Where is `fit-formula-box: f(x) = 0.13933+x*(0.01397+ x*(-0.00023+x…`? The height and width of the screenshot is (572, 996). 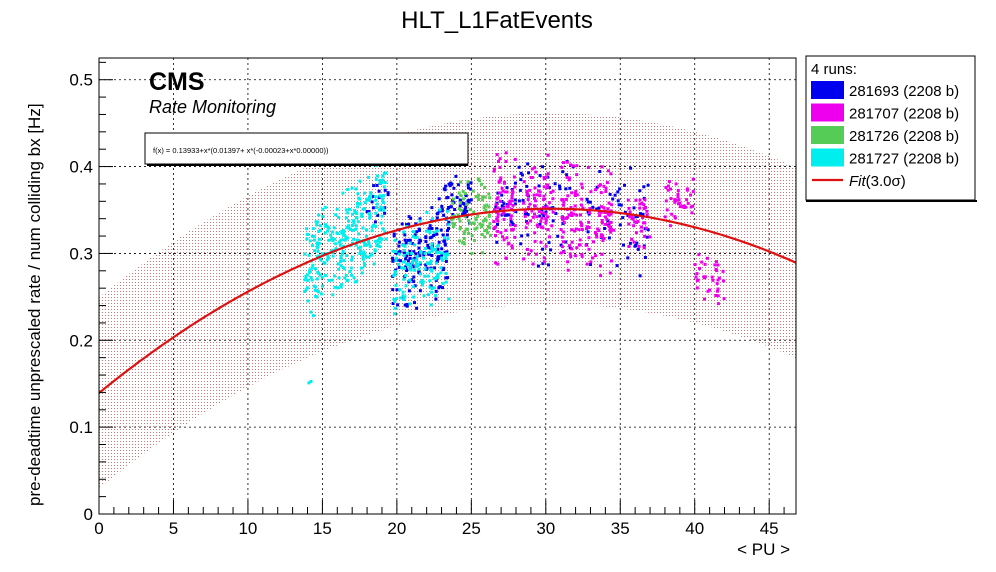
fit-formula-box: f(x) = 0.13933+x*(0.01397+ x*(-0.00023+x… is located at coordinates (306, 149).